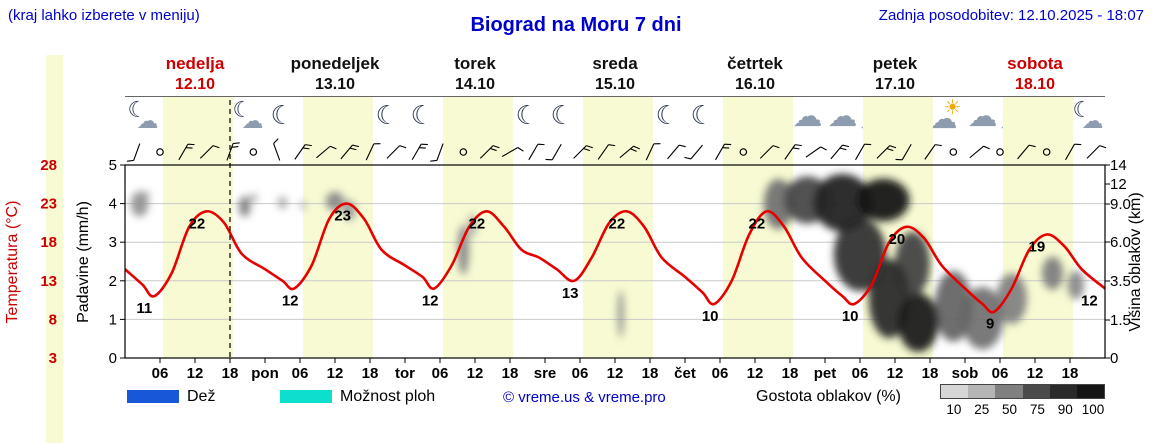  I want to click on wind-barb-row, so click(616, 150).